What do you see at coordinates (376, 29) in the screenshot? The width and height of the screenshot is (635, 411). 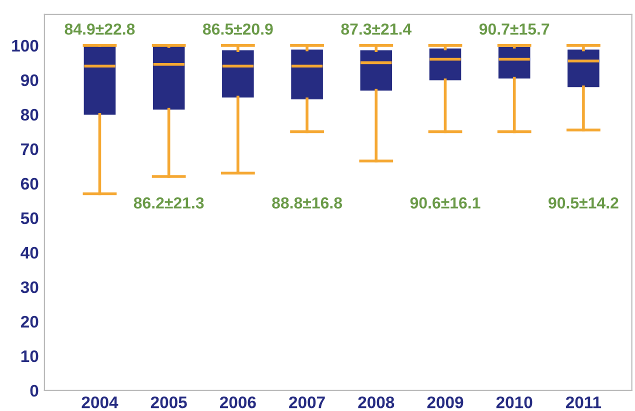 I see `annotation: 87.3±21.4` at bounding box center [376, 29].